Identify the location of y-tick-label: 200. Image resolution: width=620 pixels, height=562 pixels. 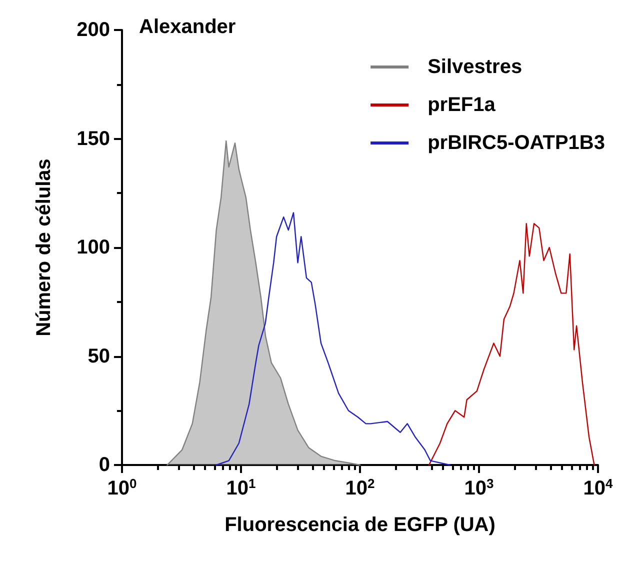
(93, 30).